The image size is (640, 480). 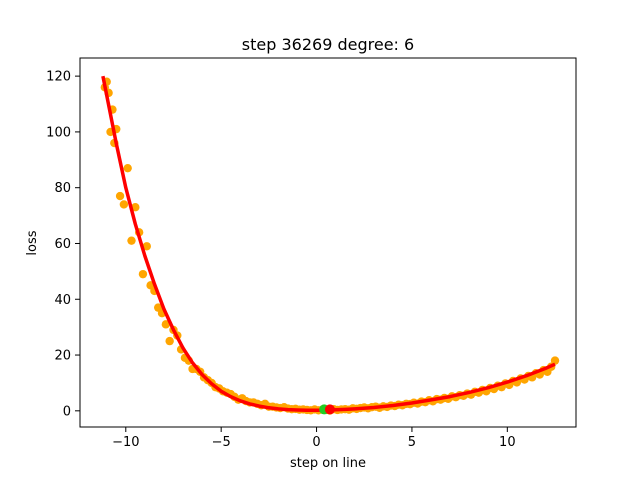 I want to click on y-tick-label: 40, so click(x=62, y=300).